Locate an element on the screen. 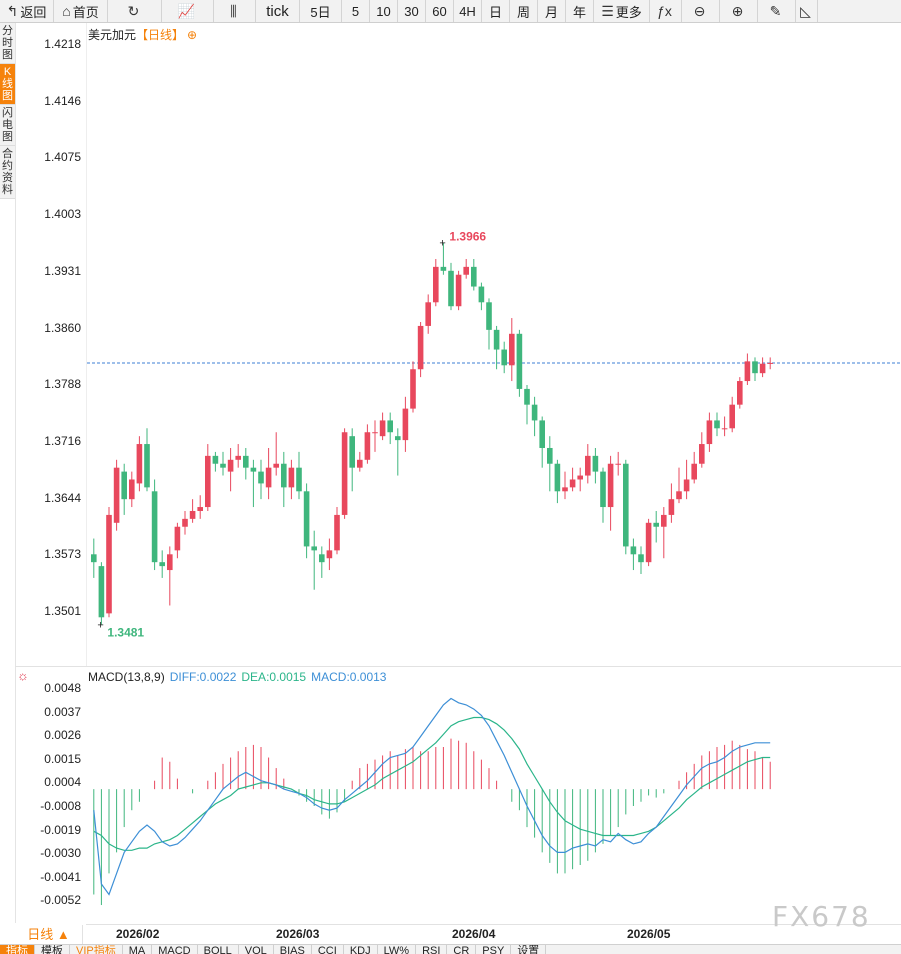 This screenshot has width=901, height=954. draw-button: ✎ is located at coordinates (777, 11).